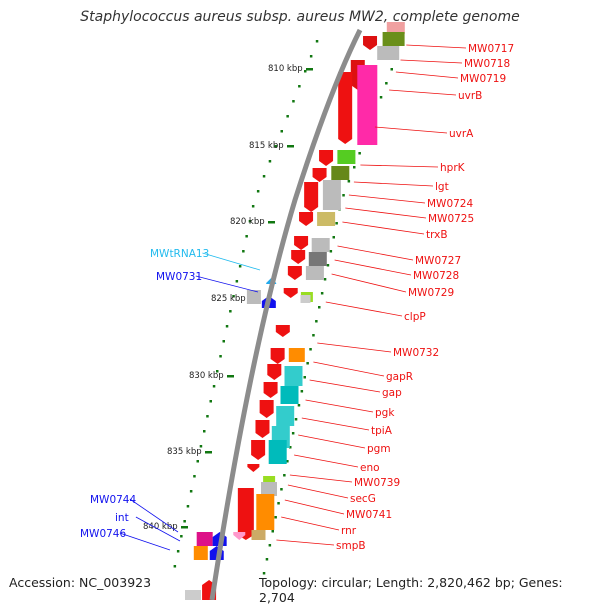 The width and height of the screenshot is (600, 605). I want to click on gene-label: MW0728, so click(436, 276).